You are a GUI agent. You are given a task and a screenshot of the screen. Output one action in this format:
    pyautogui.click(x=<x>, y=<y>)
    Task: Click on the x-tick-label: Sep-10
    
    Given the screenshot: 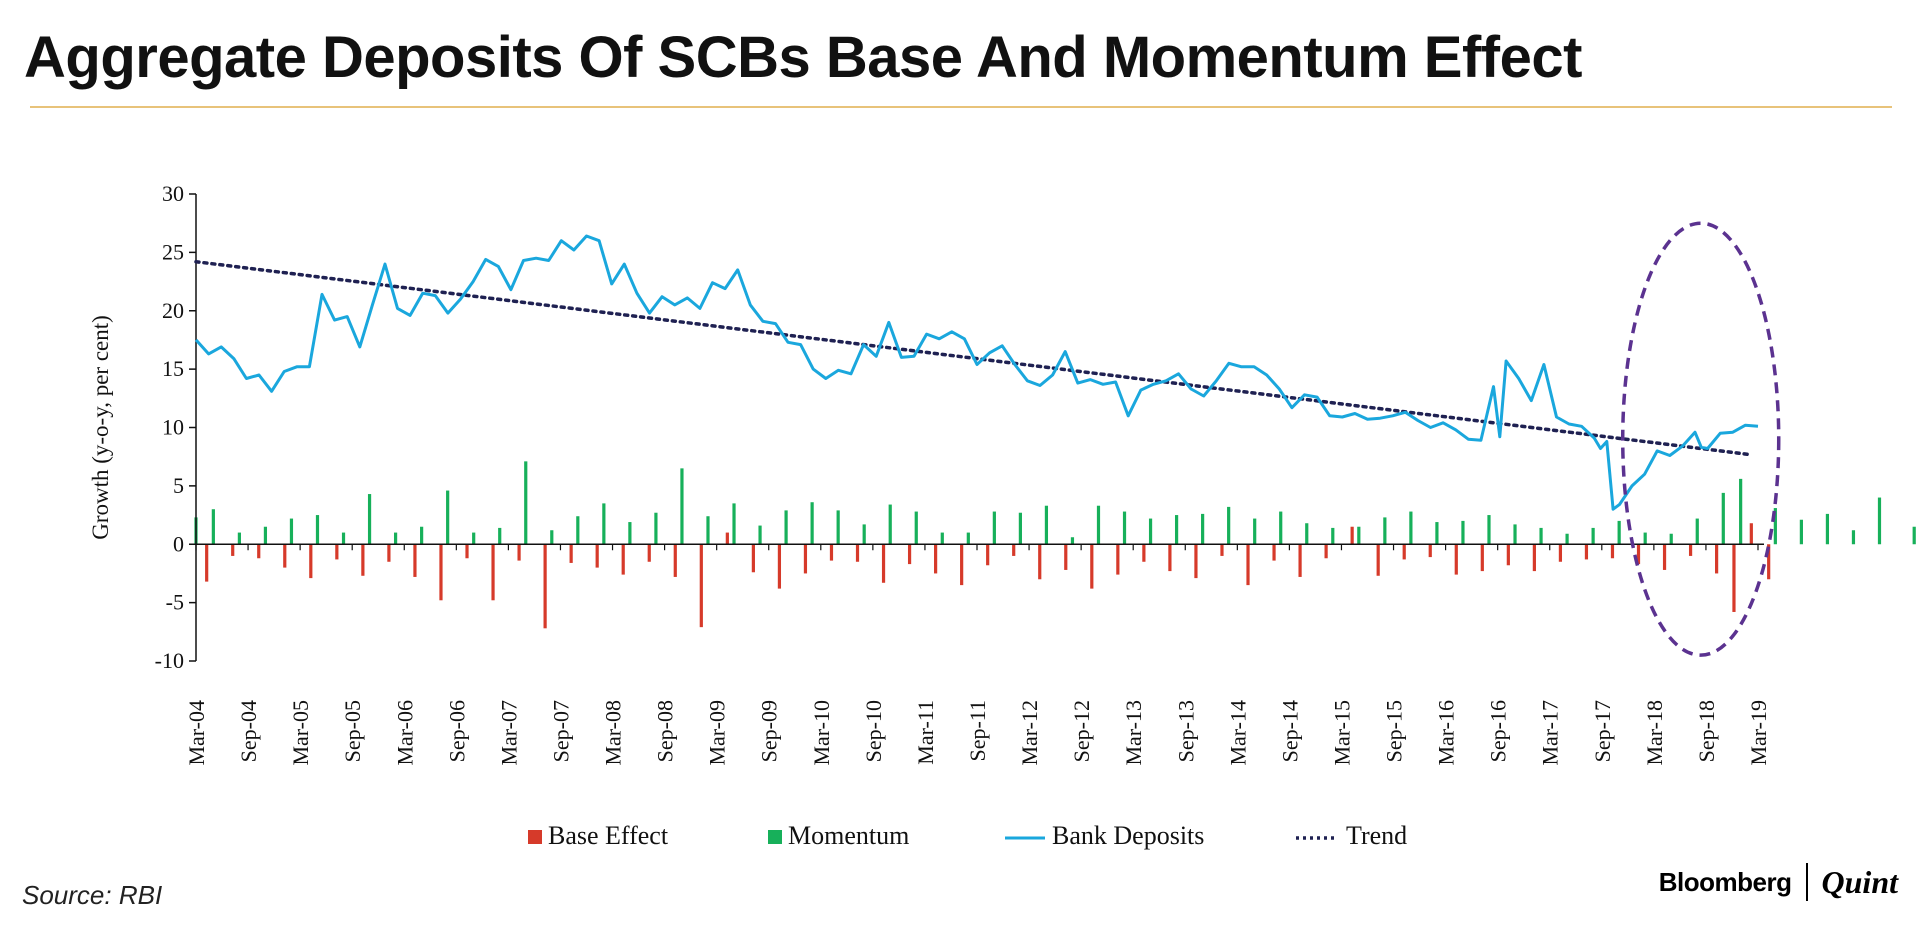 What is the action you would take?
    pyautogui.click(x=873, y=731)
    